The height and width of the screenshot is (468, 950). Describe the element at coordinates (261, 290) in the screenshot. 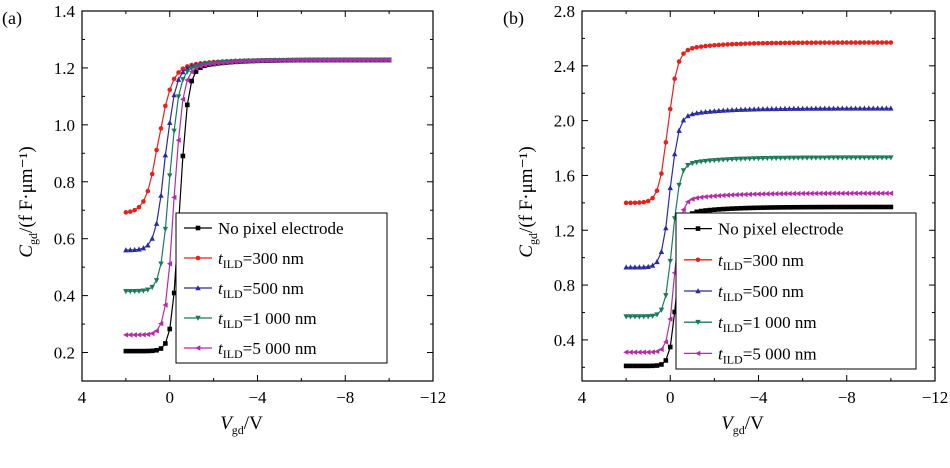

I see `legend-label: tILD=500 nm` at that location.